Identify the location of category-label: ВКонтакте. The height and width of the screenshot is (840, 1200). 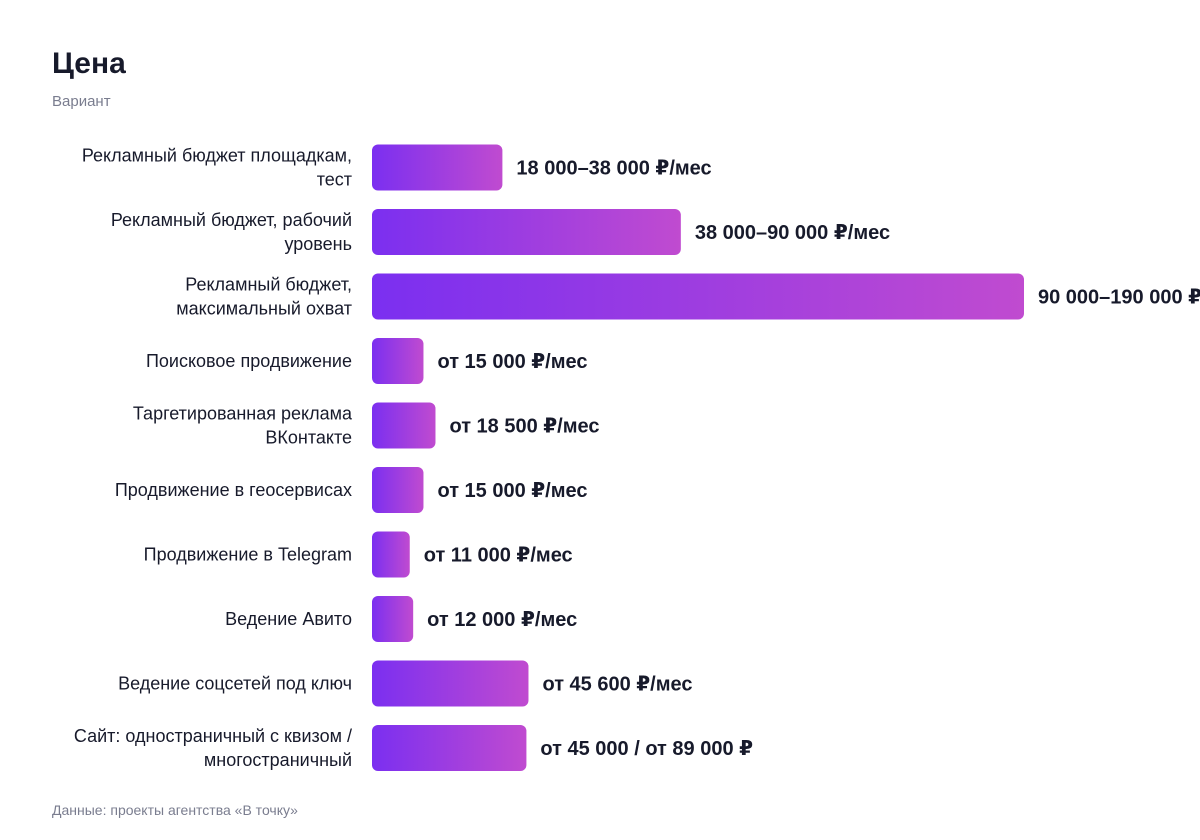
(308, 438).